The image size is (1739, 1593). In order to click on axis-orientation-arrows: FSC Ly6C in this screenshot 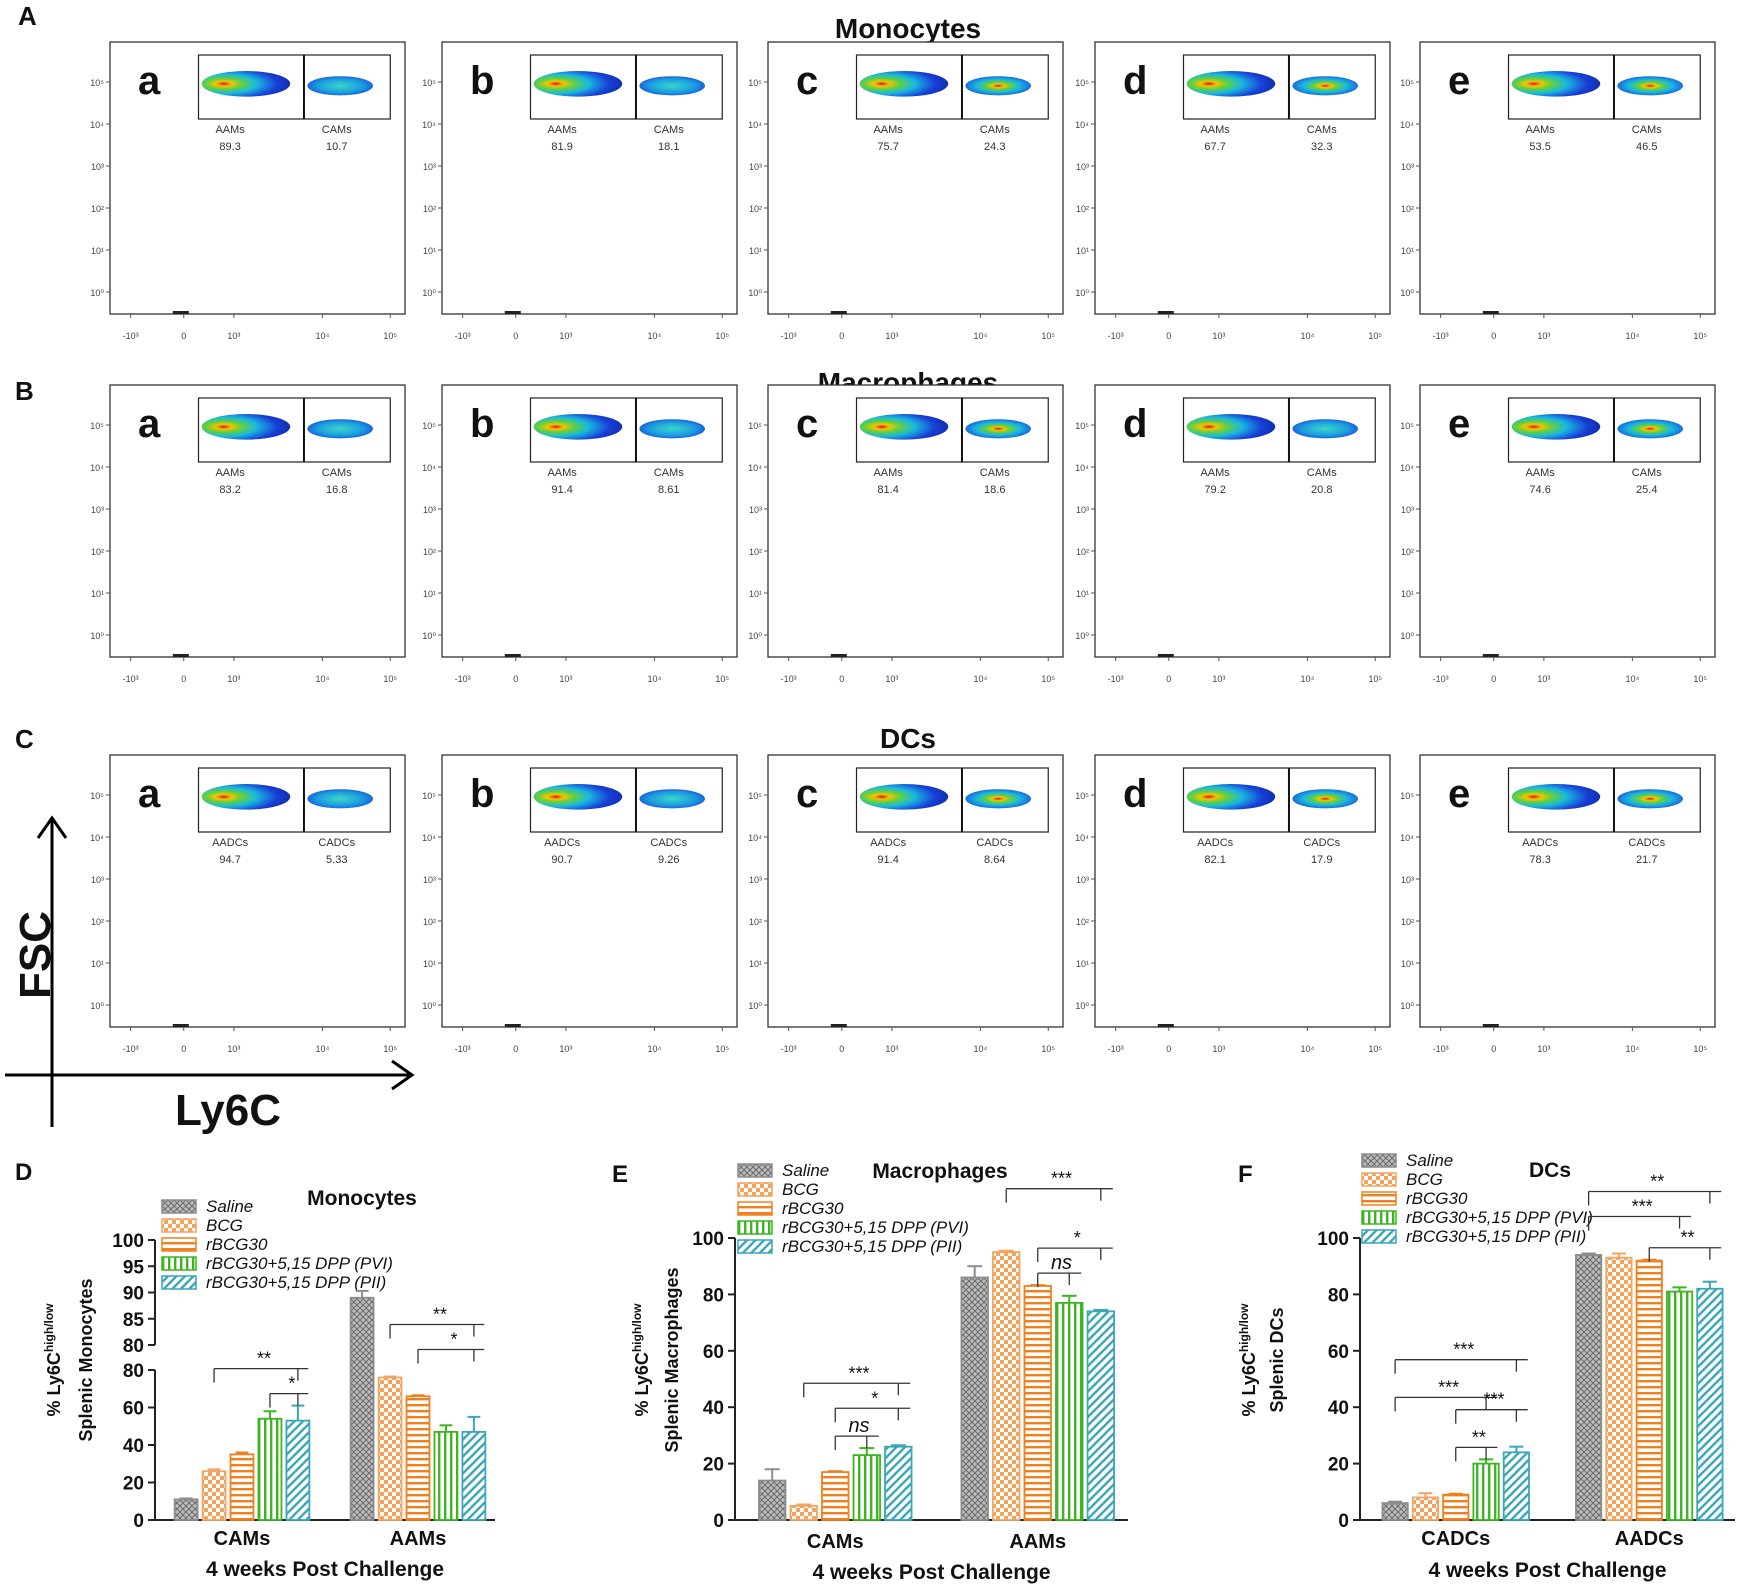, I will do `click(210, 975)`.